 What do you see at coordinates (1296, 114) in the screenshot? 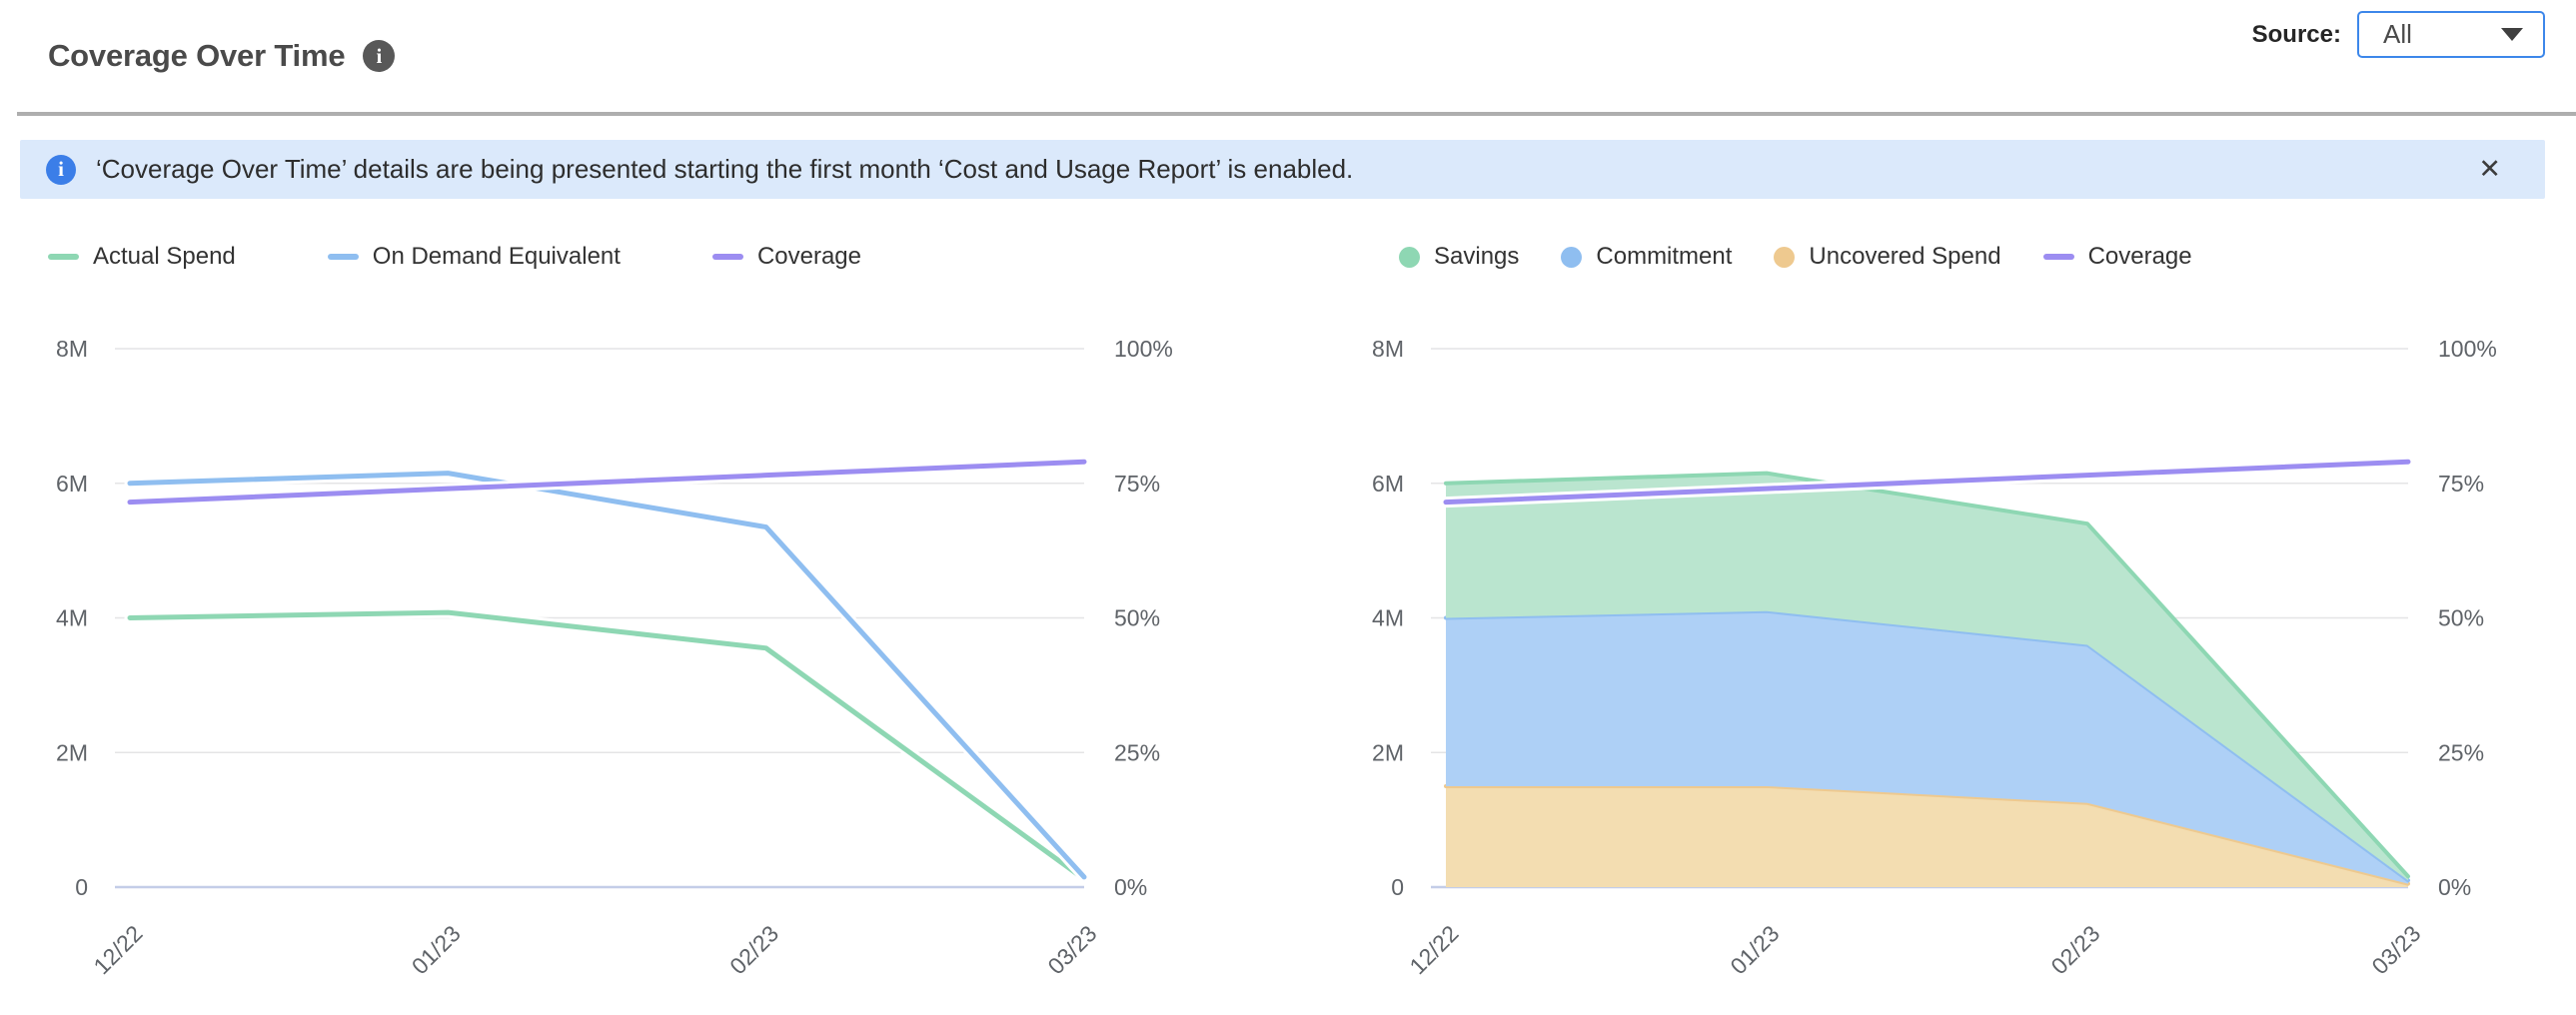
I see `header-divider` at bounding box center [1296, 114].